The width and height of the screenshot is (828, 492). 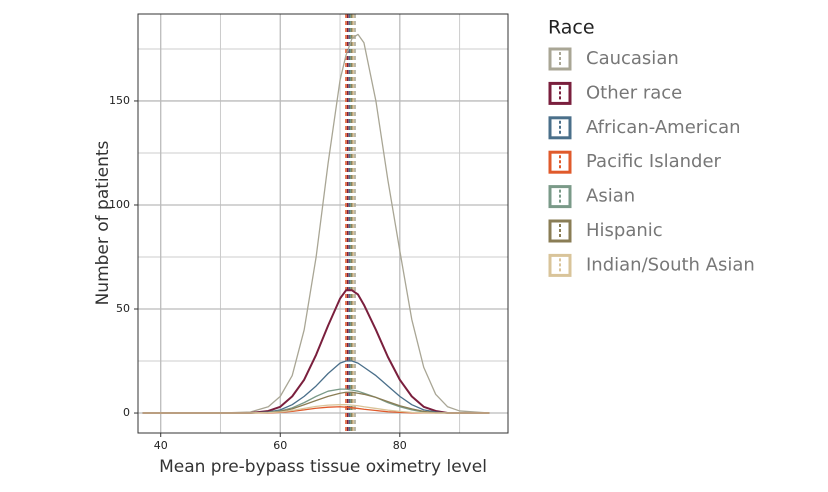 I want to click on y-tick-label: 150, so click(x=119, y=100).